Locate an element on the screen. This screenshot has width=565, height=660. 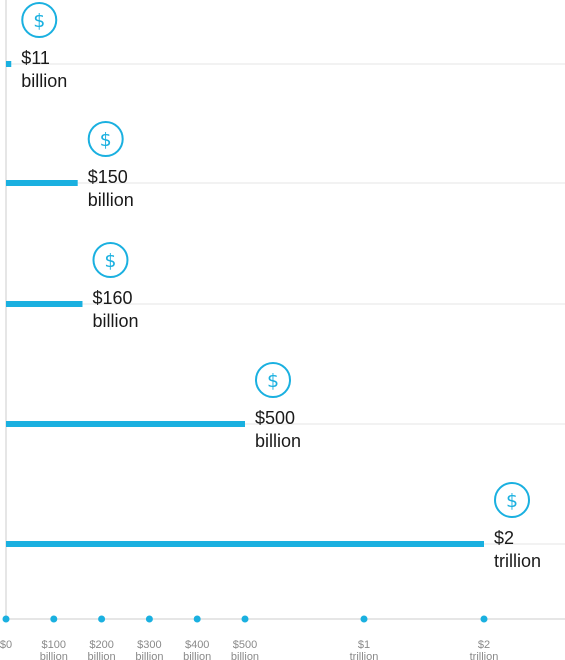
x-tick: $2 trillion is located at coordinates (484, 637).